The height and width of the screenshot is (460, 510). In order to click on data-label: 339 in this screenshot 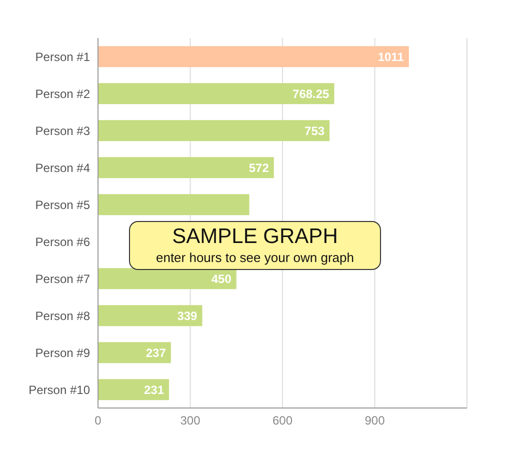, I will do `click(187, 315)`.